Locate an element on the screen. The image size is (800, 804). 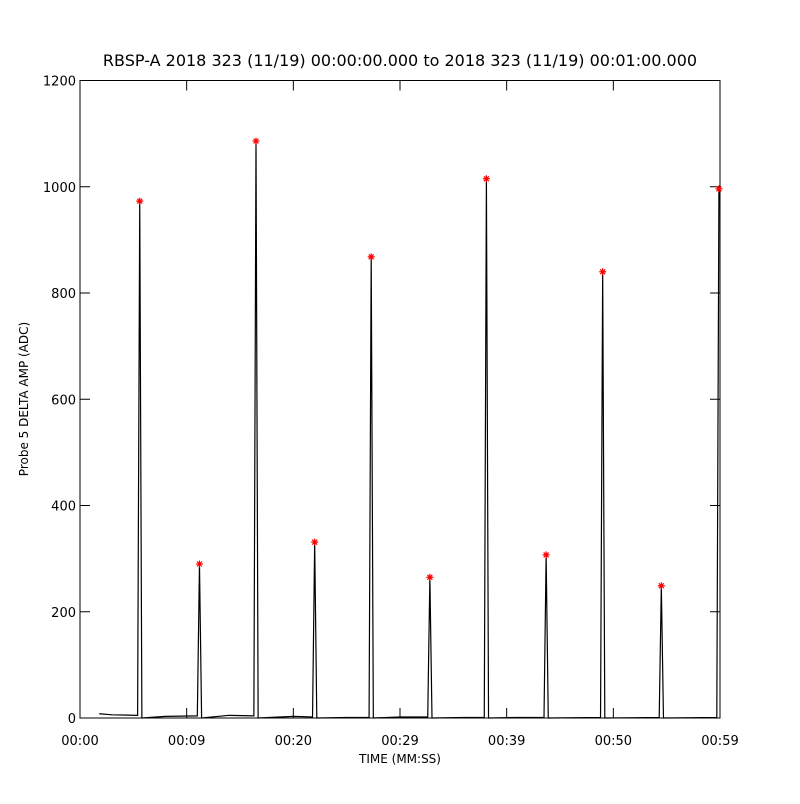
x-tick-label: 00:39 is located at coordinates (506, 741).